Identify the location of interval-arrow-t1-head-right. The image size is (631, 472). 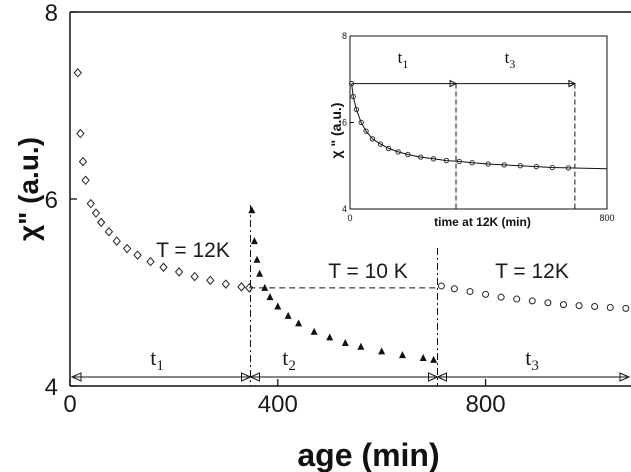
(246, 377).